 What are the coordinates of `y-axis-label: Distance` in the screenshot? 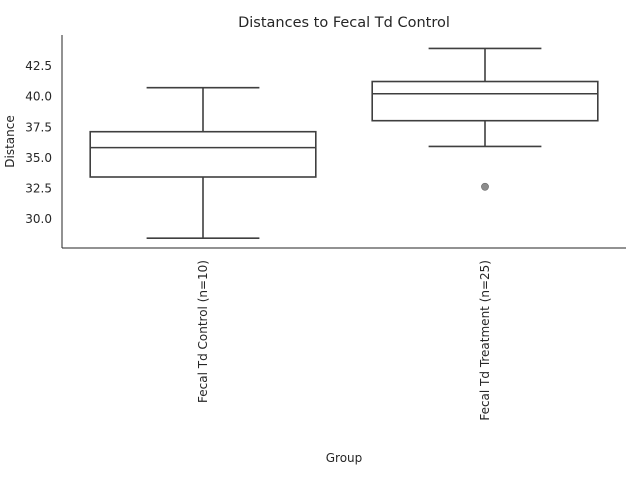 It's located at (10, 141).